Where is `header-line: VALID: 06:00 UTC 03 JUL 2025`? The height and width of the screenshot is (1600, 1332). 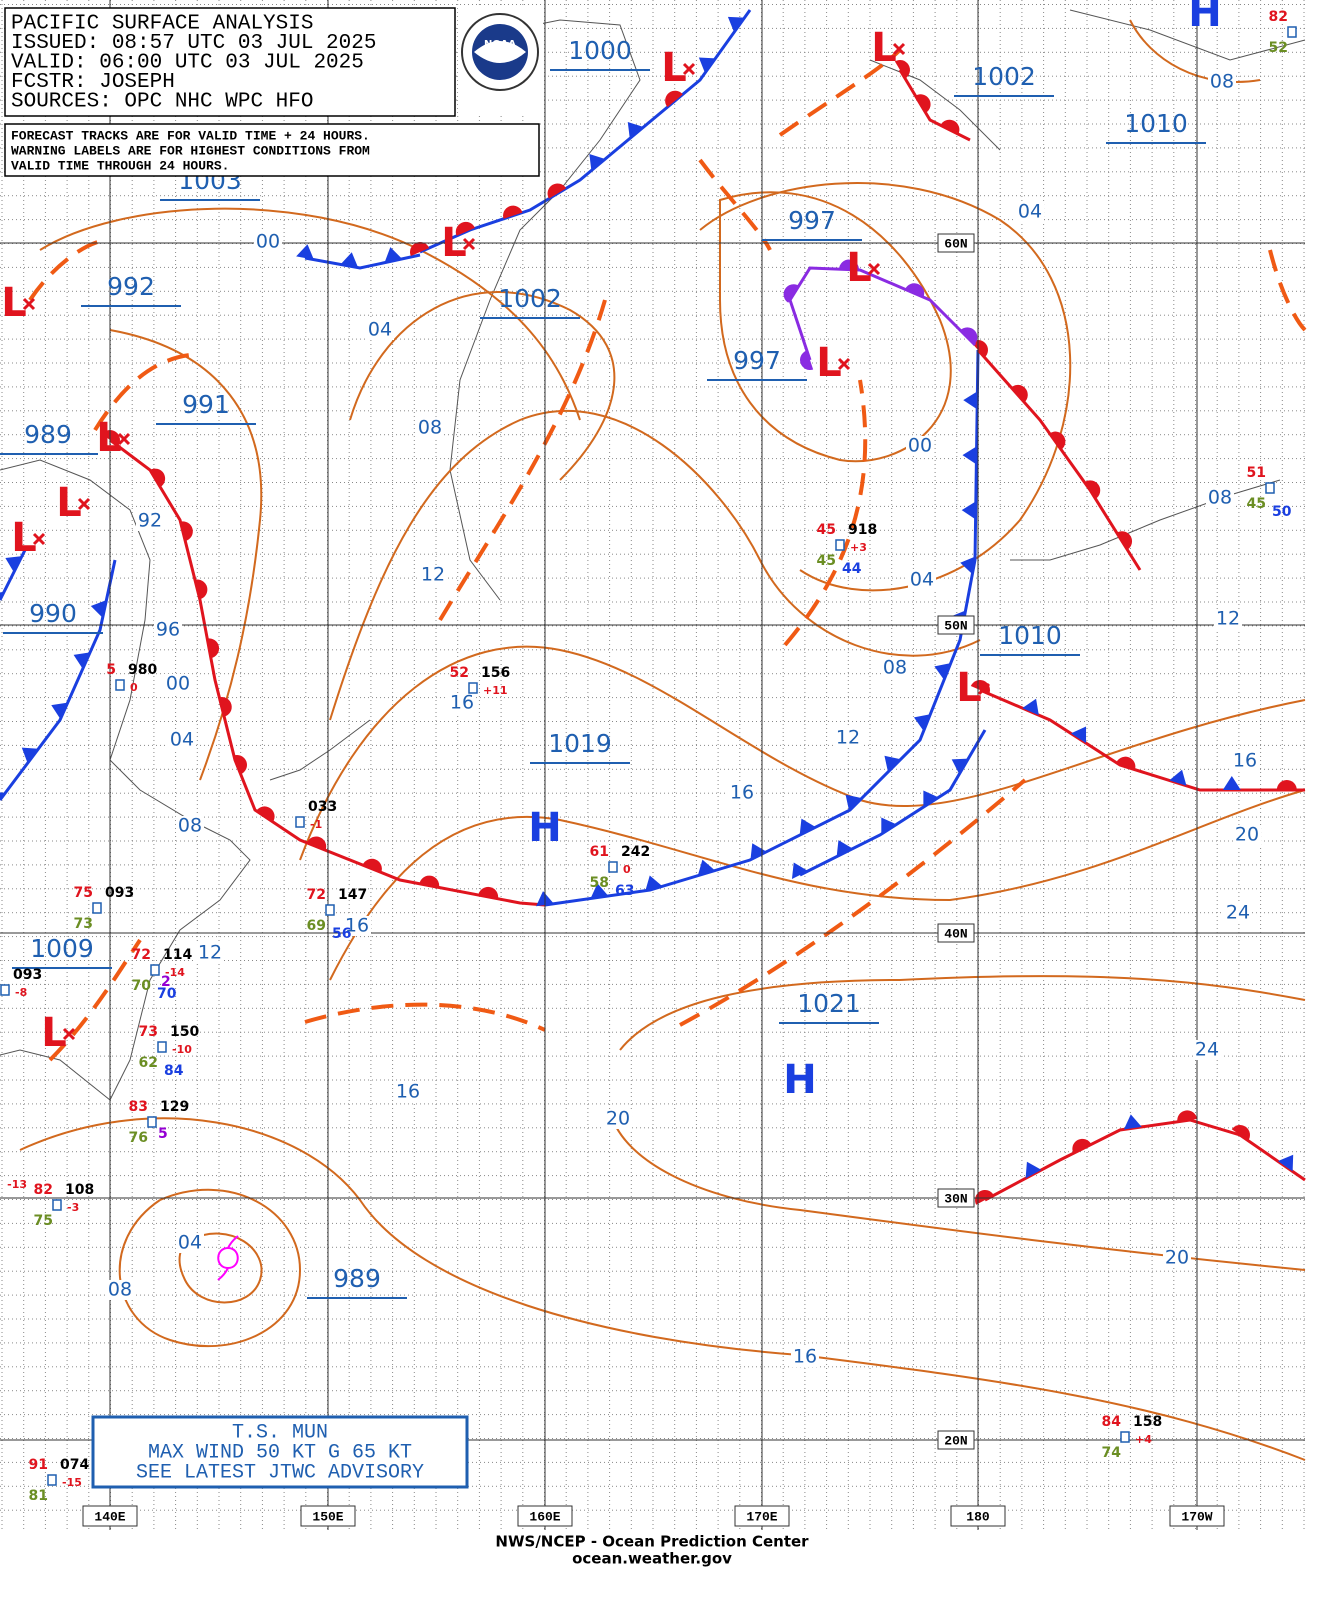
header-line: VALID: 06:00 UTC 03 JUL 2025 is located at coordinates (187, 63).